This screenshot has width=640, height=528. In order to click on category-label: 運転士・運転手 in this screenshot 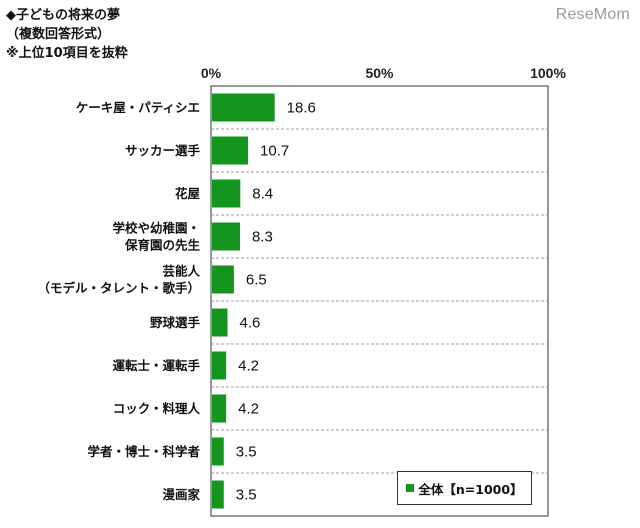, I will do `click(156, 365)`.